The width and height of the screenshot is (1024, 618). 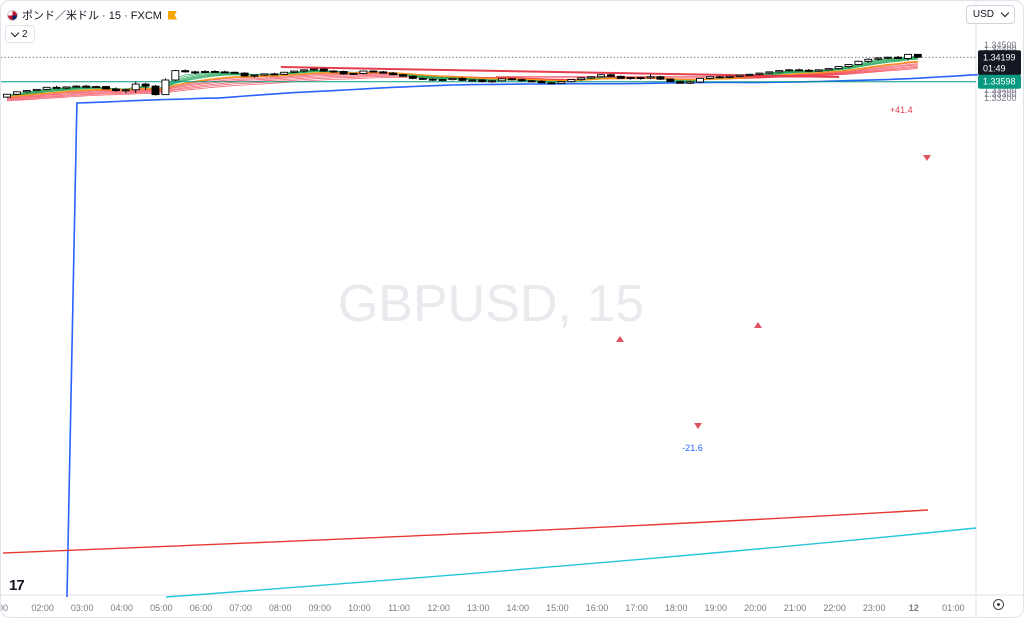 I want to click on time-tick-label: 17:00, so click(x=636, y=608).